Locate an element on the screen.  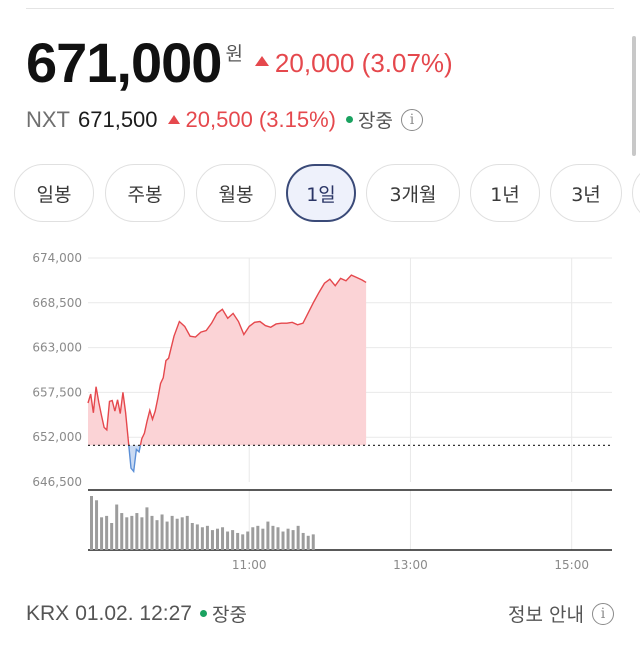
price-area-up is located at coordinates (227, 360).